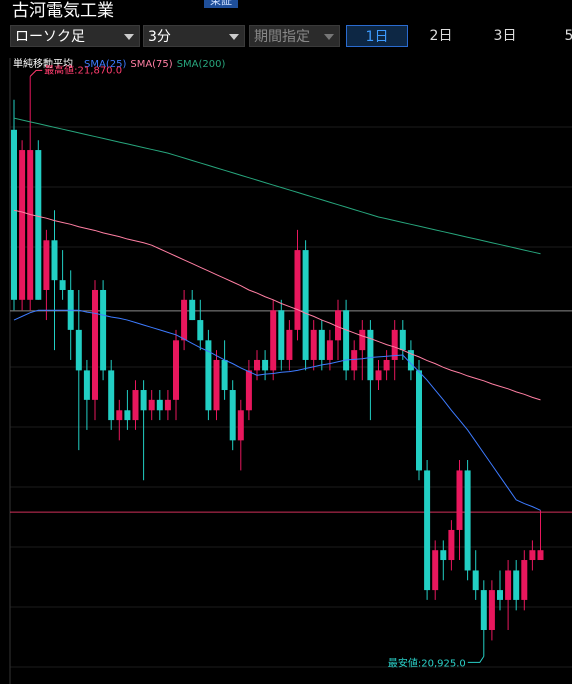 Image resolution: width=572 pixels, height=684 pixels. What do you see at coordinates (221, 4) in the screenshot?
I see `market-badge: 東証` at bounding box center [221, 4].